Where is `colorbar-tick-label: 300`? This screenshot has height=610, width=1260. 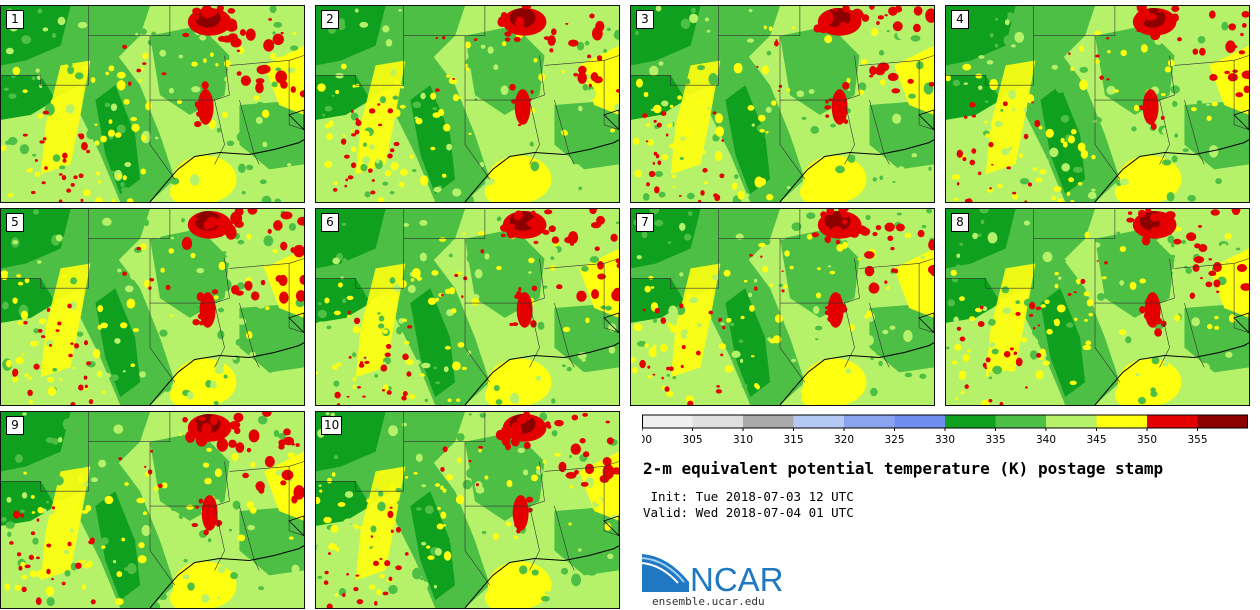
colorbar-tick-label: 300 is located at coordinates (647, 440).